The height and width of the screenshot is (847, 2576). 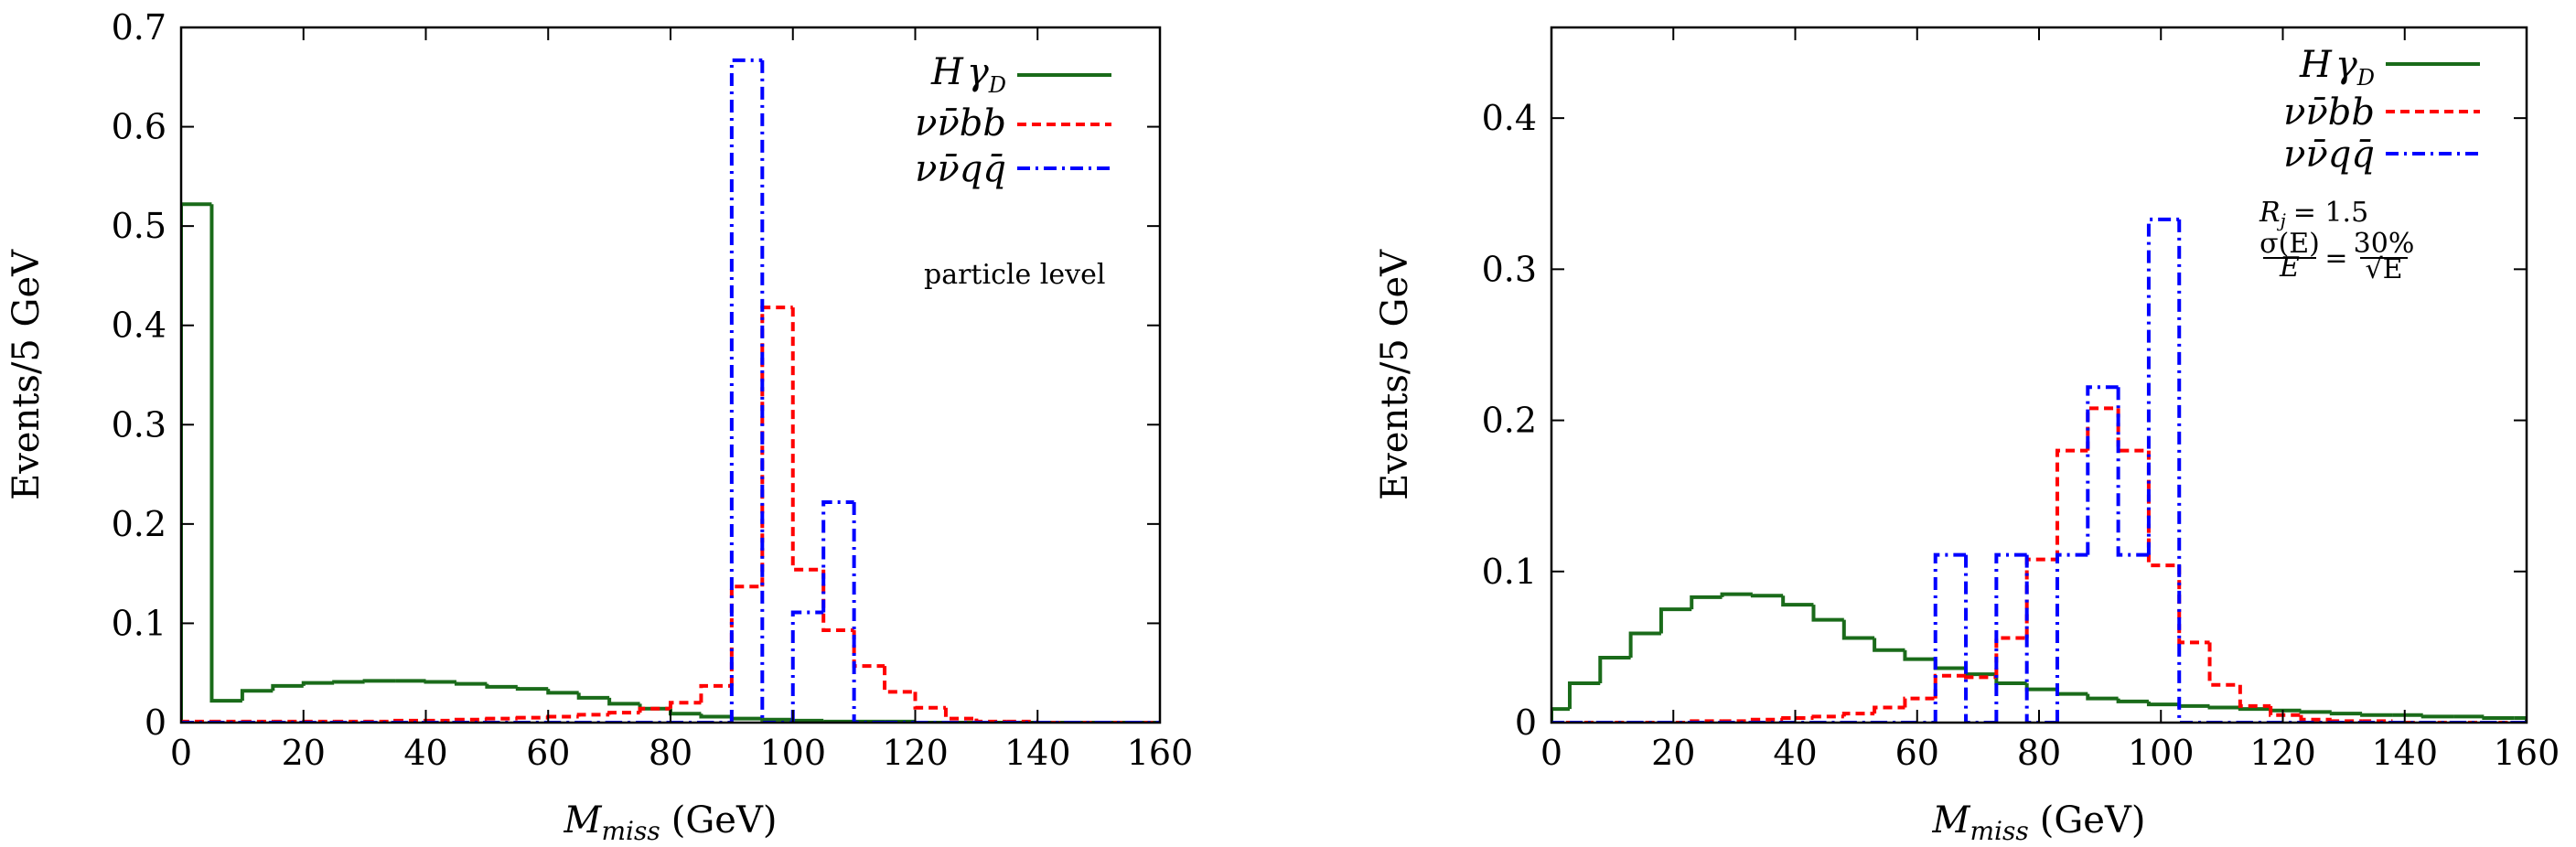 I want to click on chart-left-xlabel: Mmiss (GeV), so click(x=671, y=823).